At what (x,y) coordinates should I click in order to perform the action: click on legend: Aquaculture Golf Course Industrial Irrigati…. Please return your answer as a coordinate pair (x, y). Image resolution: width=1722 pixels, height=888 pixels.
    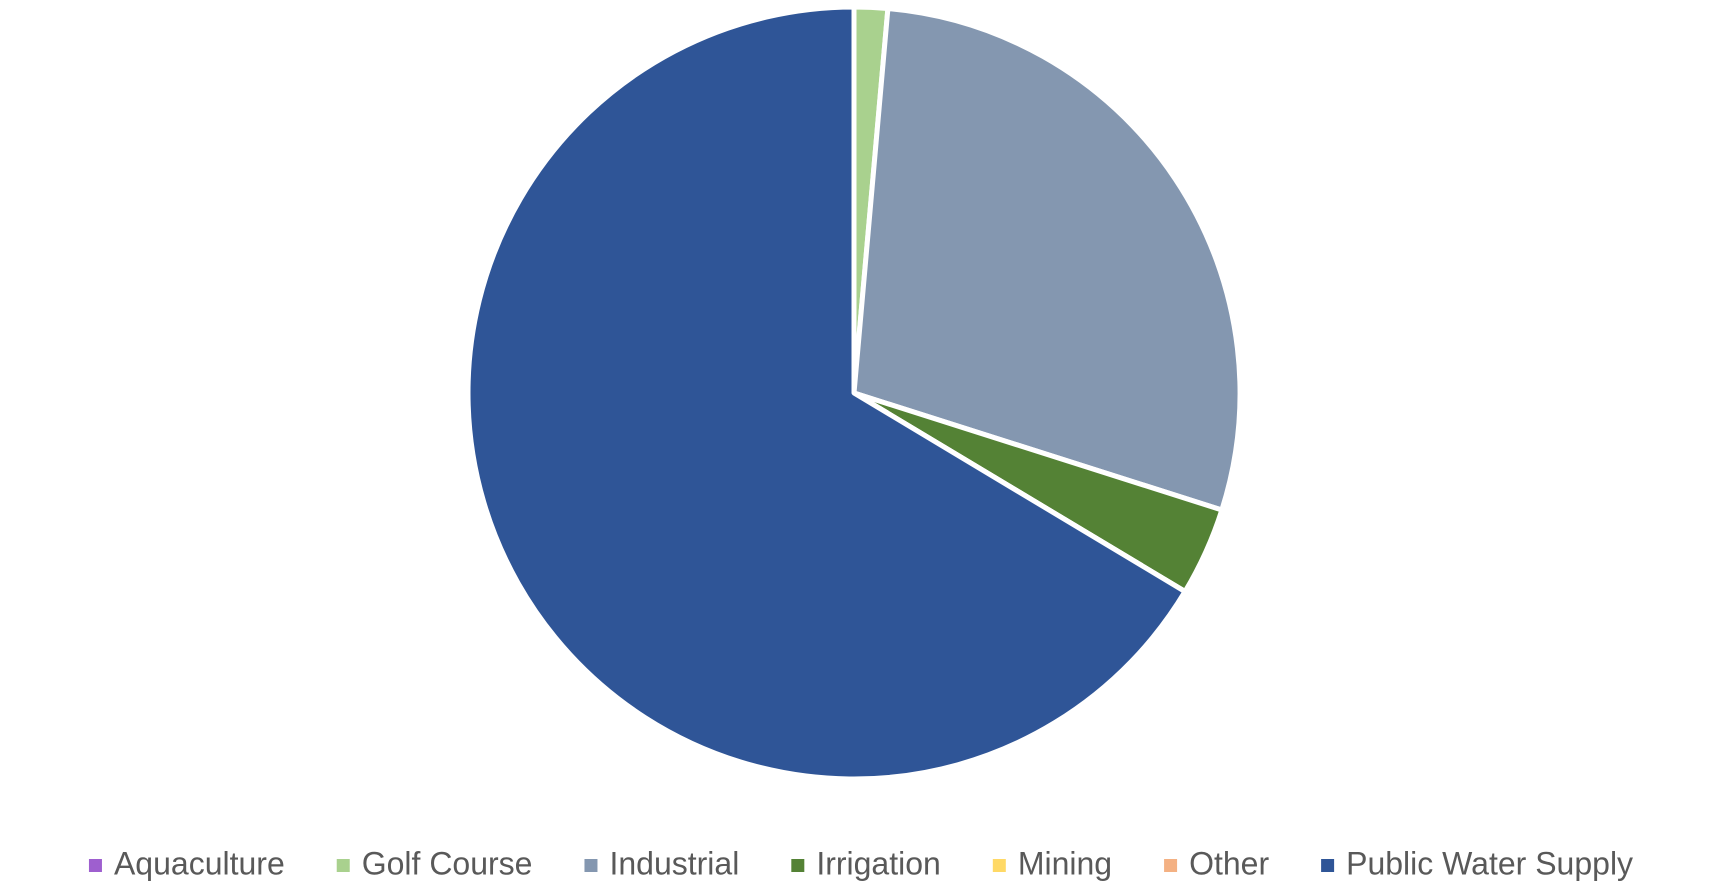
    Looking at the image, I should click on (860, 863).